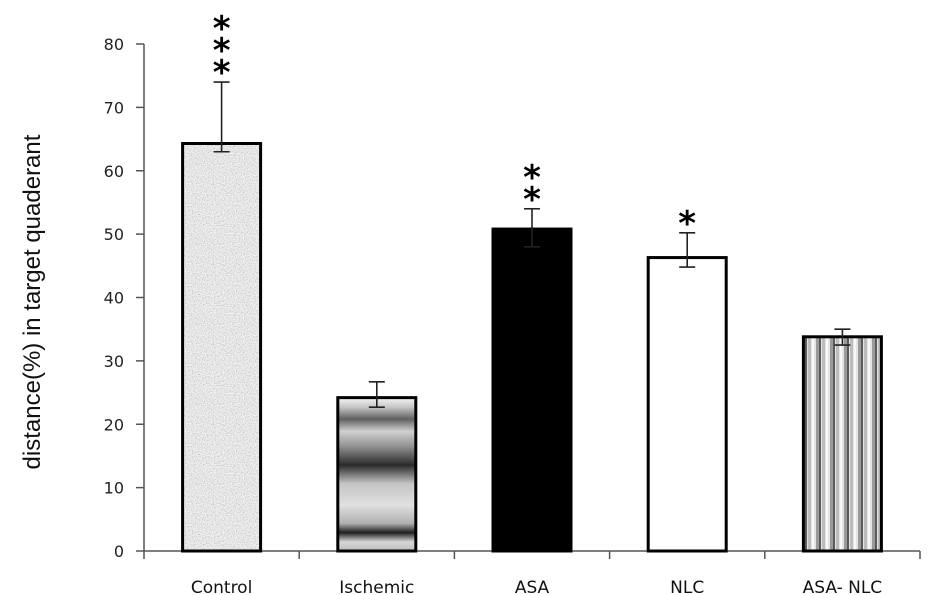 This screenshot has height=595, width=932. What do you see at coordinates (114, 488) in the screenshot?
I see `y-tick-label: 10` at bounding box center [114, 488].